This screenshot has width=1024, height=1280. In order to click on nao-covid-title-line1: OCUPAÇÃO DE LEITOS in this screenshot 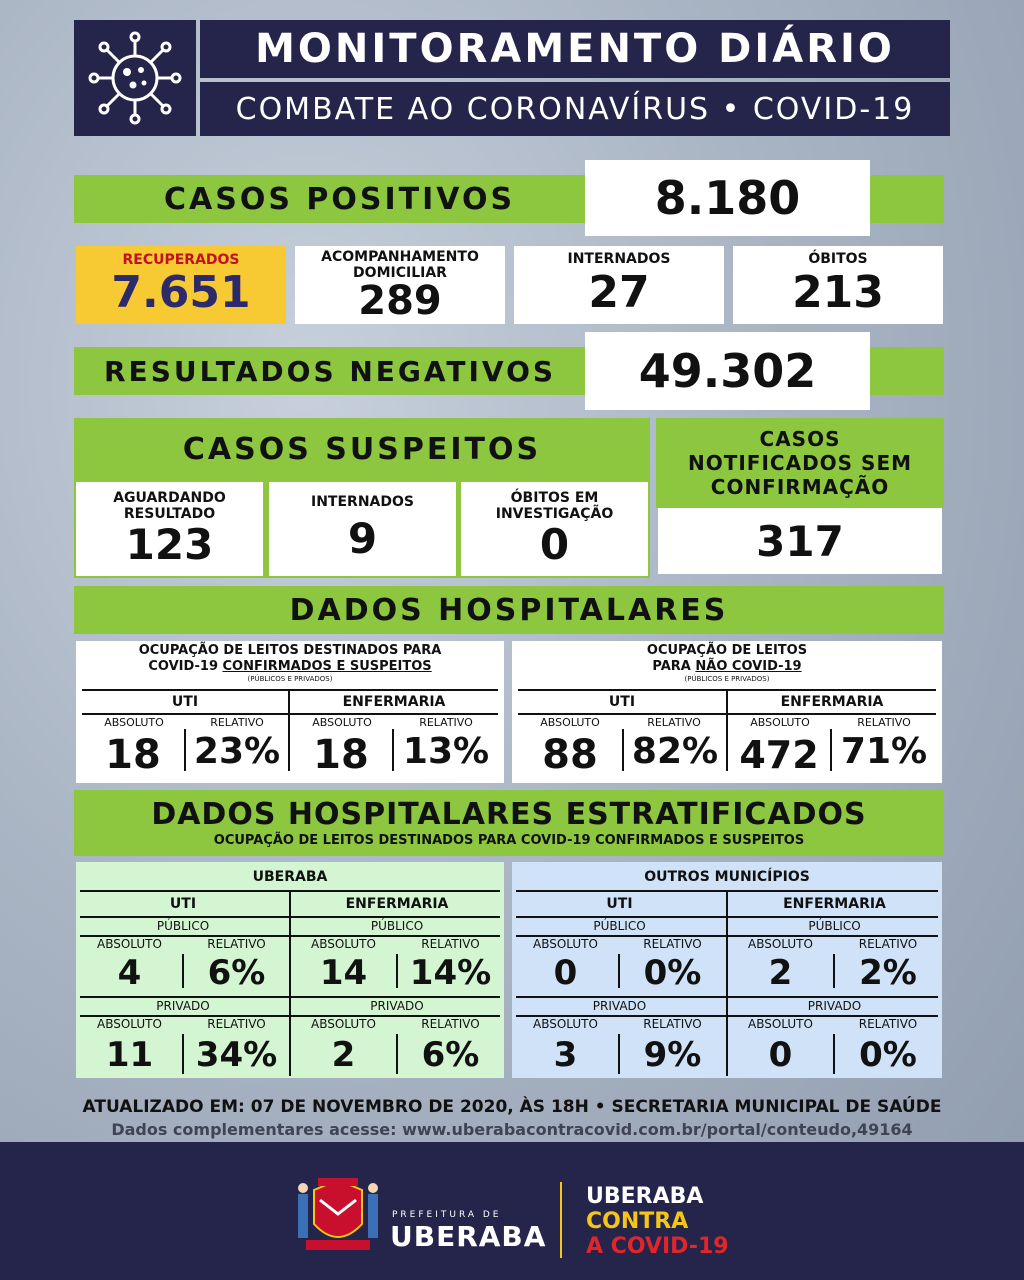, I will do `click(727, 650)`.